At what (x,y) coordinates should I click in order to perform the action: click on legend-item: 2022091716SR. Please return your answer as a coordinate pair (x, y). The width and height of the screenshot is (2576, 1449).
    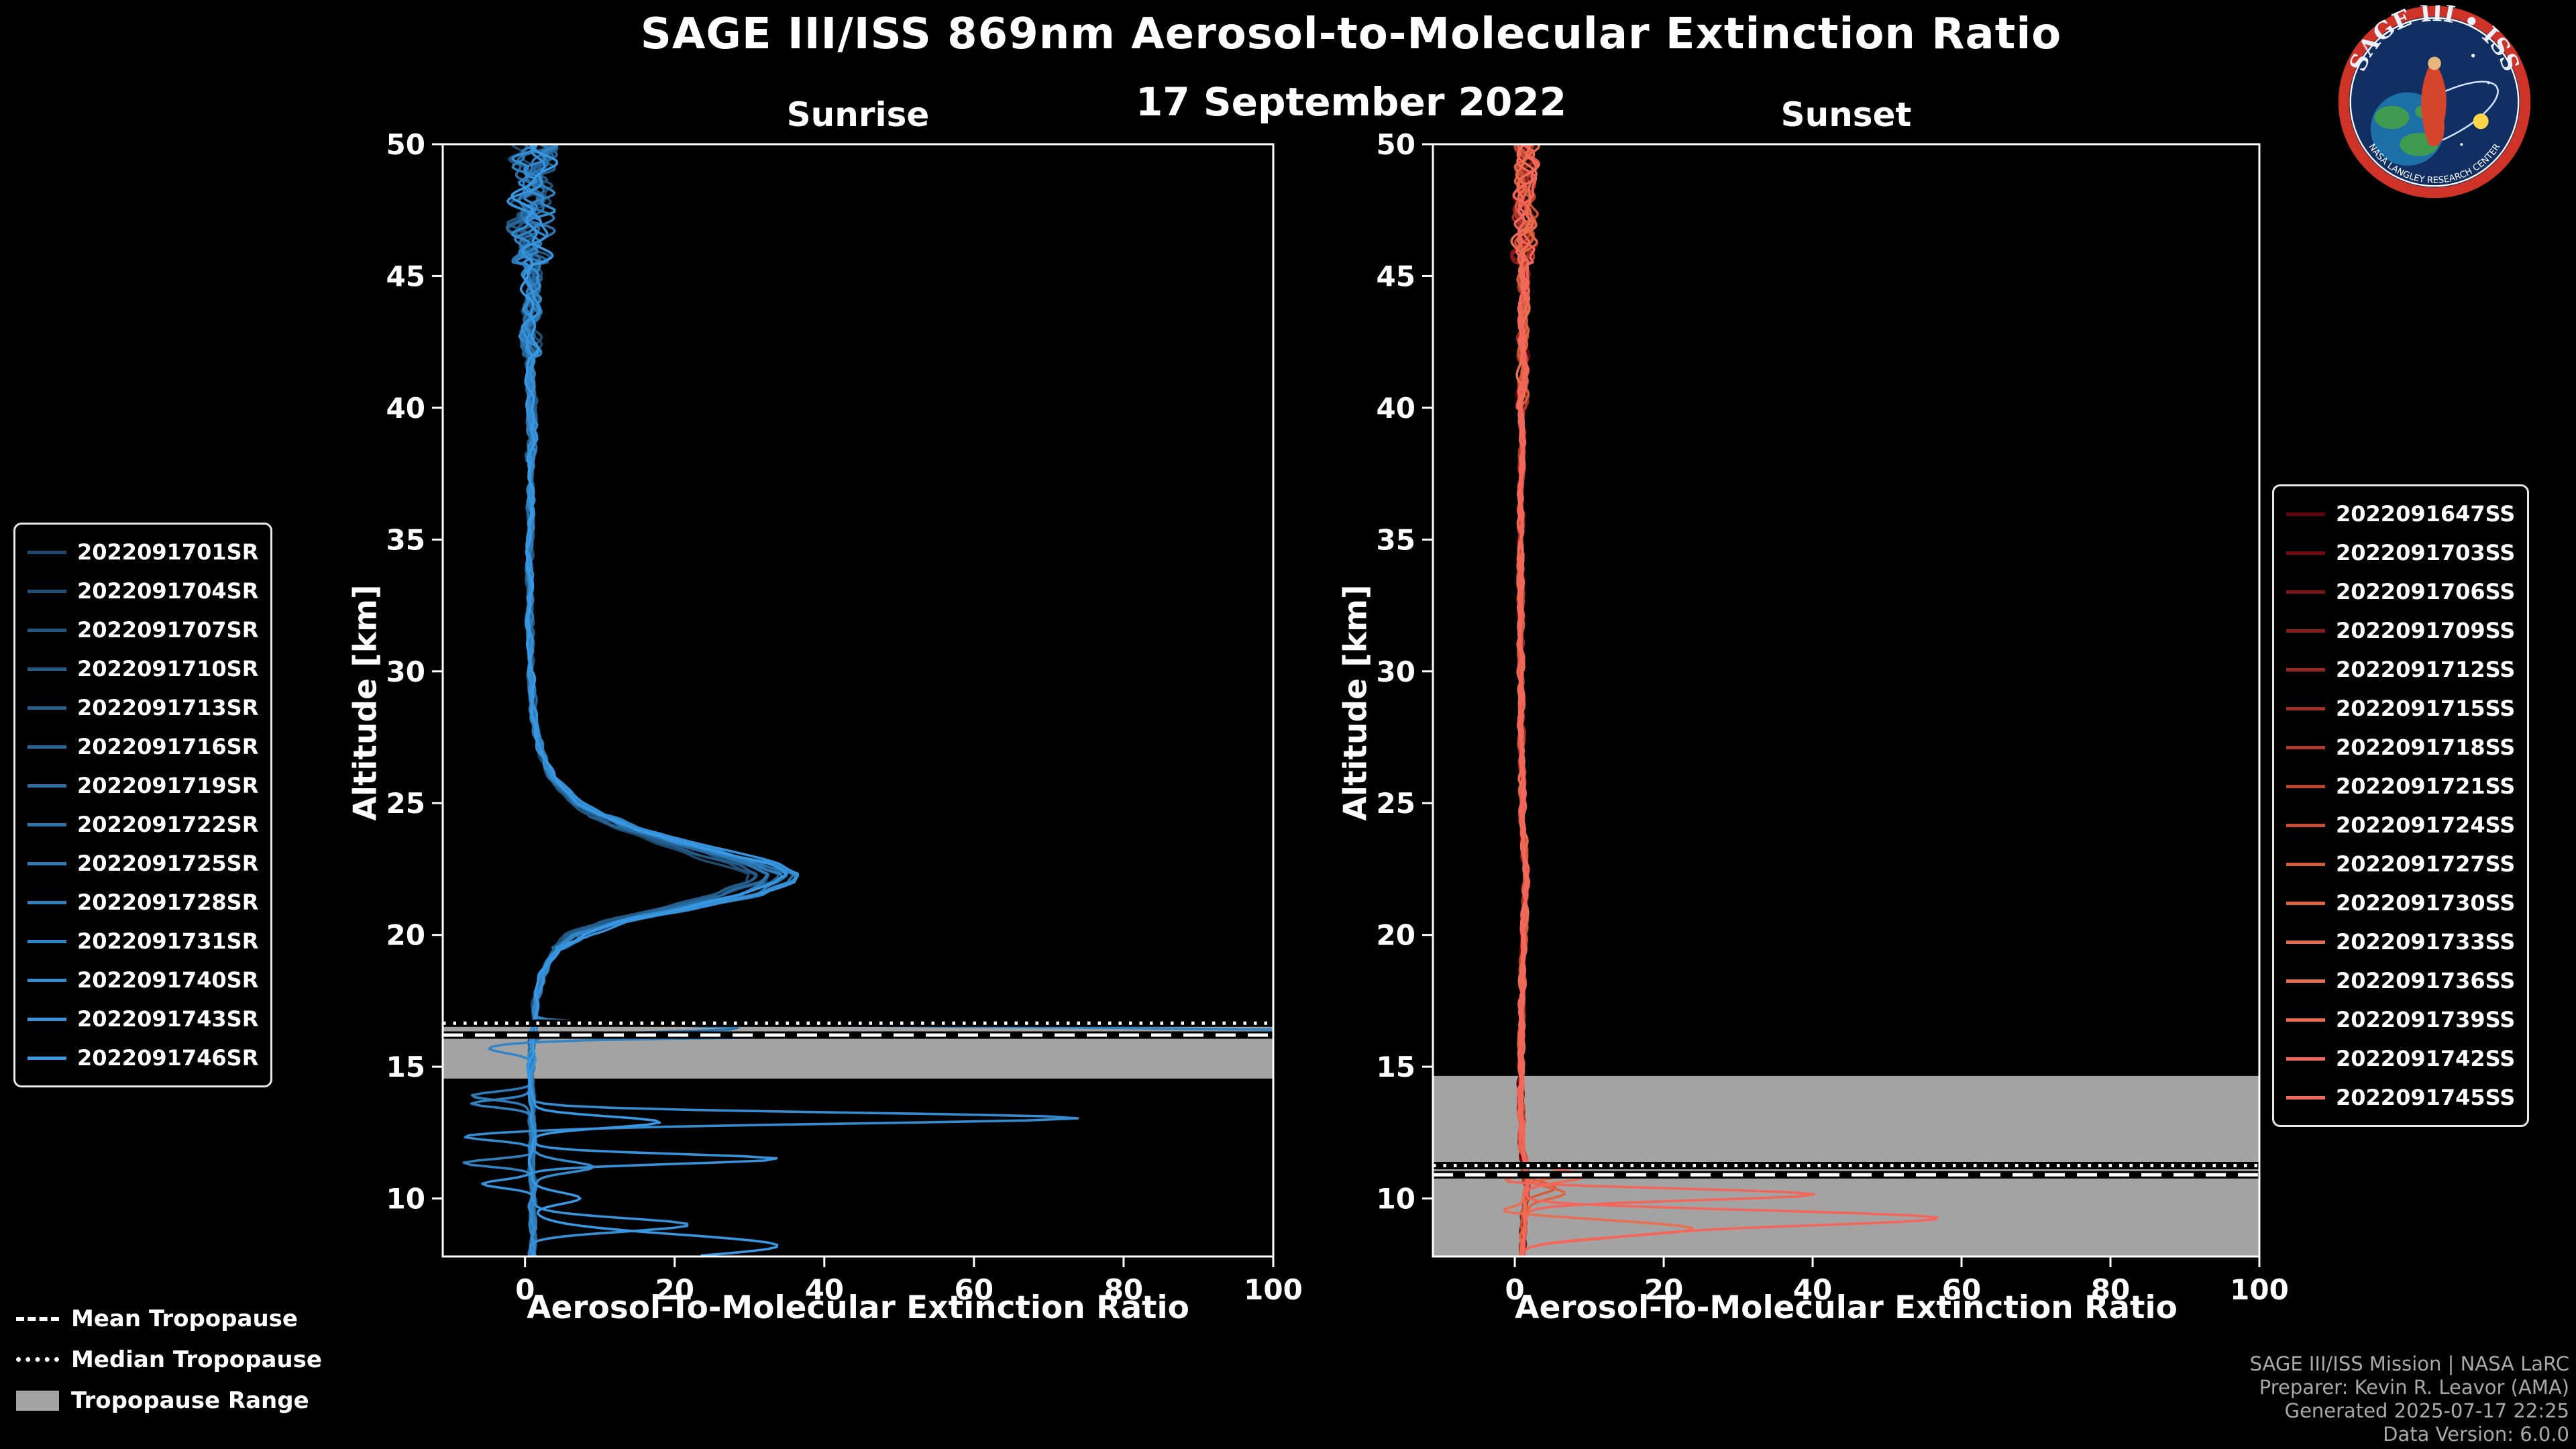
    Looking at the image, I should click on (143, 746).